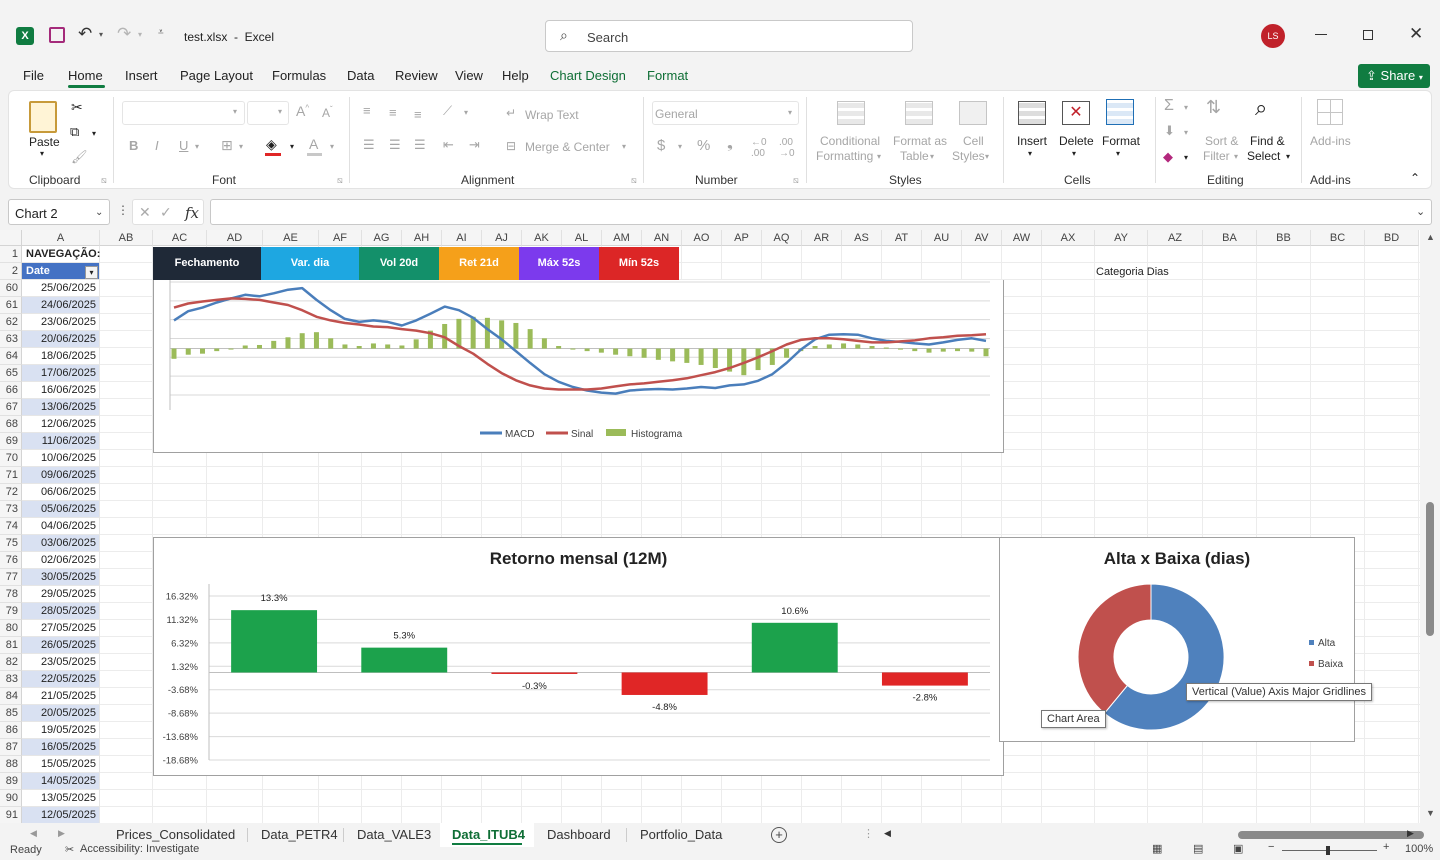 The width and height of the screenshot is (1440, 860). I want to click on find-select-button: Find &, so click(1267, 141).